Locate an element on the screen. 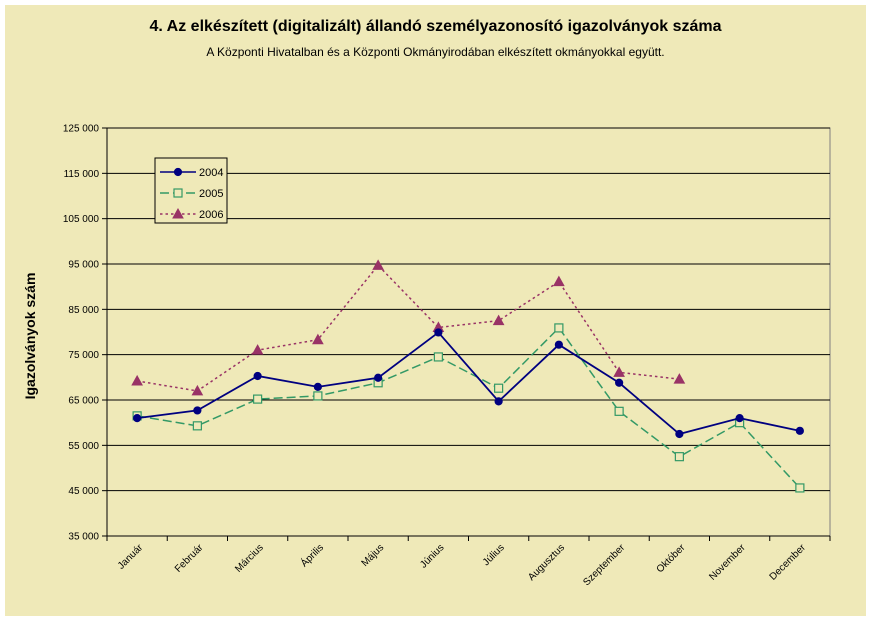  x-tick-label: Július is located at coordinates (494, 555).